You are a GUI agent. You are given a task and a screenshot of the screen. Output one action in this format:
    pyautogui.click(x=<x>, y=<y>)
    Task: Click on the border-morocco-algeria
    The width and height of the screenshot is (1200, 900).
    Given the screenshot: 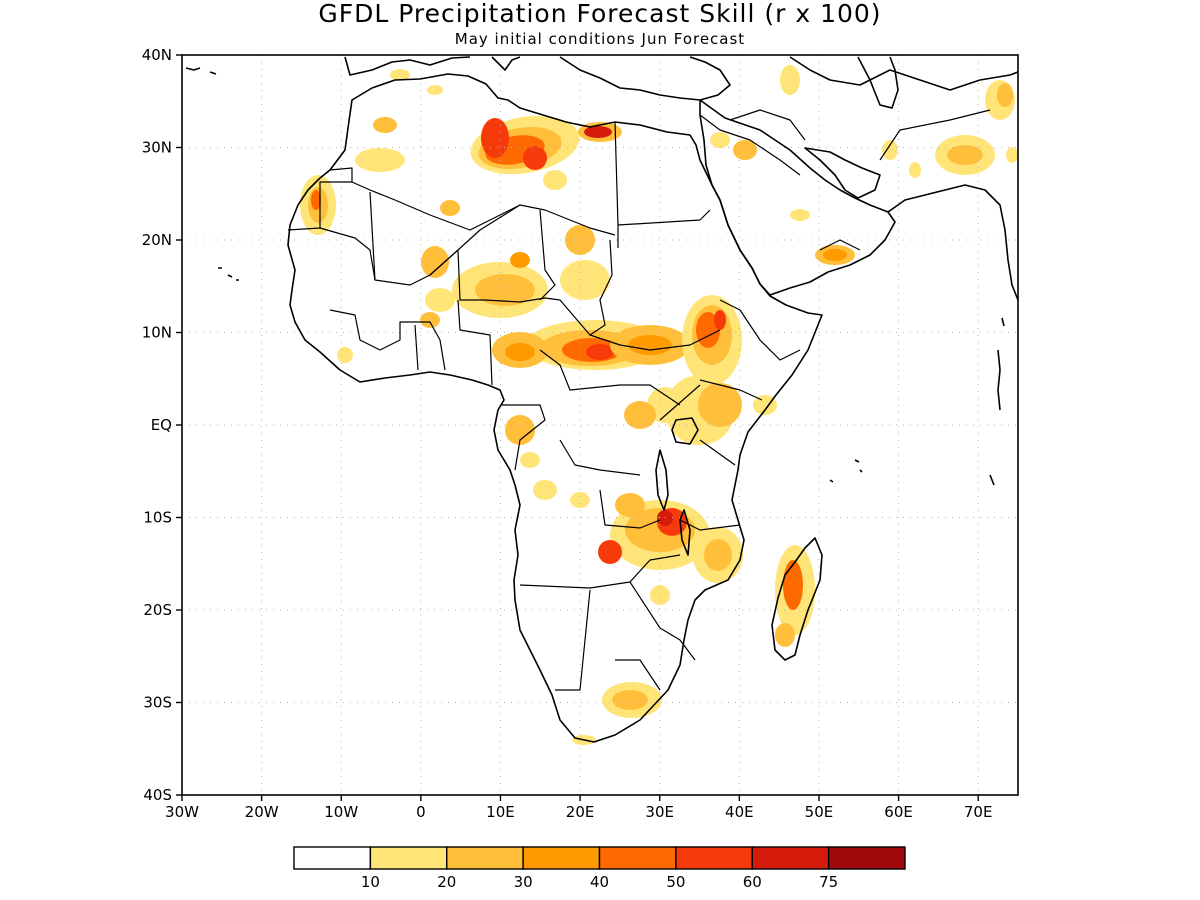 What is the action you would take?
    pyautogui.click(x=472, y=201)
    